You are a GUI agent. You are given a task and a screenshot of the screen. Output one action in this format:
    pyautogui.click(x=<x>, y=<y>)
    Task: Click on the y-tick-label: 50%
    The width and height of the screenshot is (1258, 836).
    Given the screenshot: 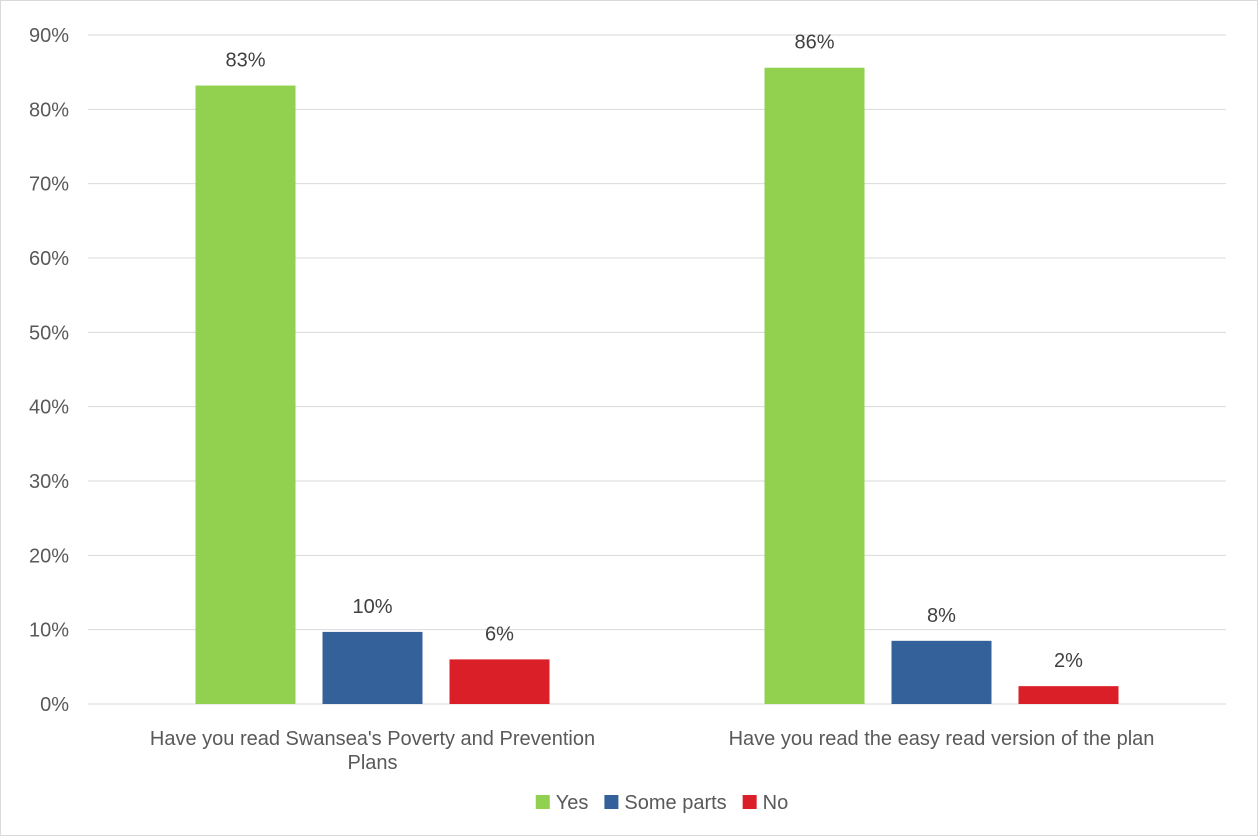 What is the action you would take?
    pyautogui.click(x=49, y=333)
    